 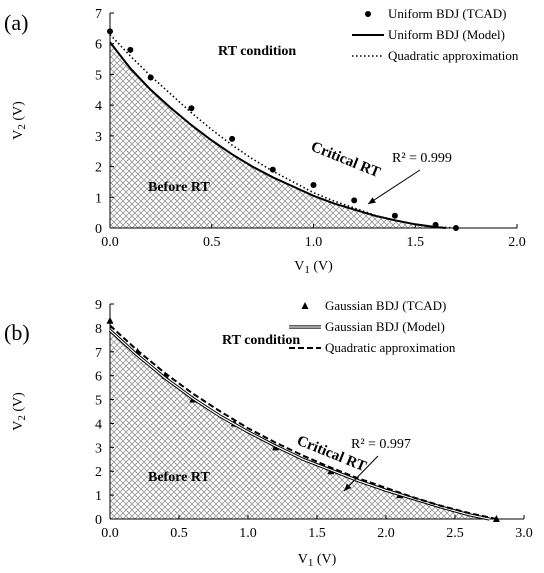 What do you see at coordinates (346, 160) in the screenshot?
I see `critical-rt-label: Critical RT` at bounding box center [346, 160].